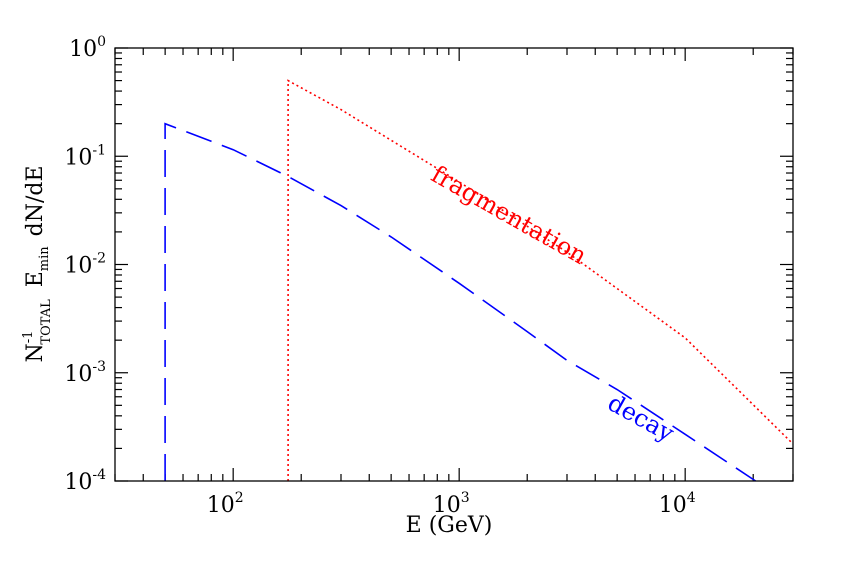  Describe the element at coordinates (239, 498) in the screenshot. I see `x-tick-label-exp: 2` at that location.